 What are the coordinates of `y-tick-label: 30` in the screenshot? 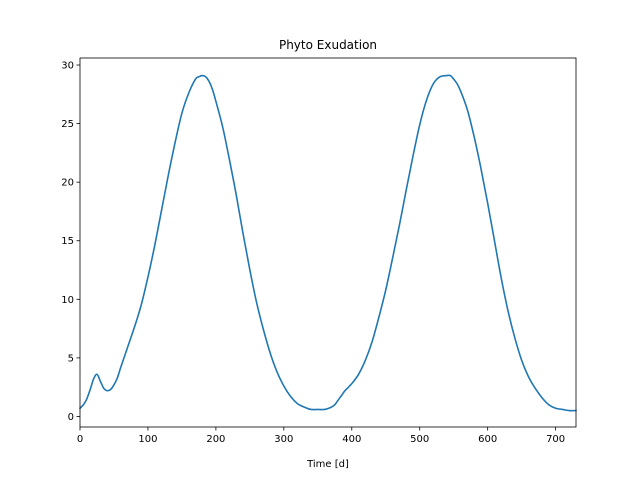 It's located at (67, 66).